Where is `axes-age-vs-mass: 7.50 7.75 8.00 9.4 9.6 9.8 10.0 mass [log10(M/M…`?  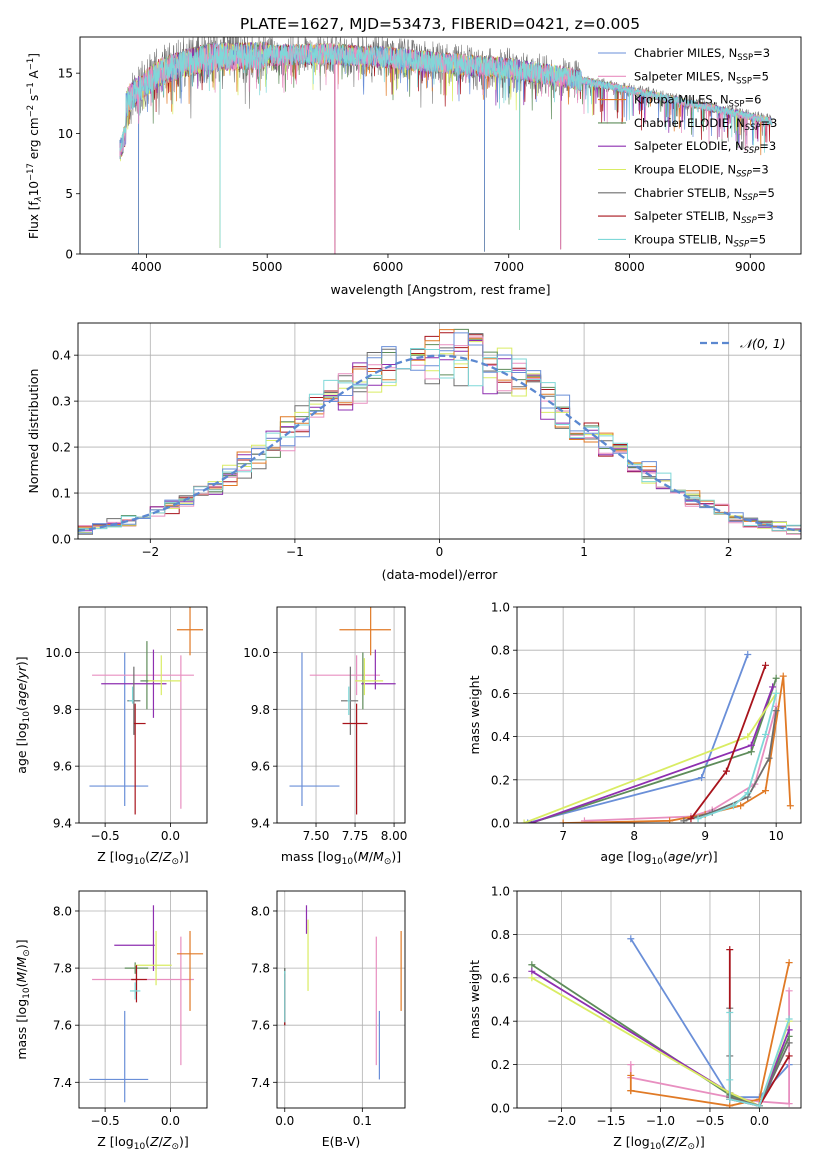
axes-age-vs-mass: 7.50 7.75 8.00 9.4 9.6 9.8 10.0 mass [log10(M/M… is located at coordinates (325, 736).